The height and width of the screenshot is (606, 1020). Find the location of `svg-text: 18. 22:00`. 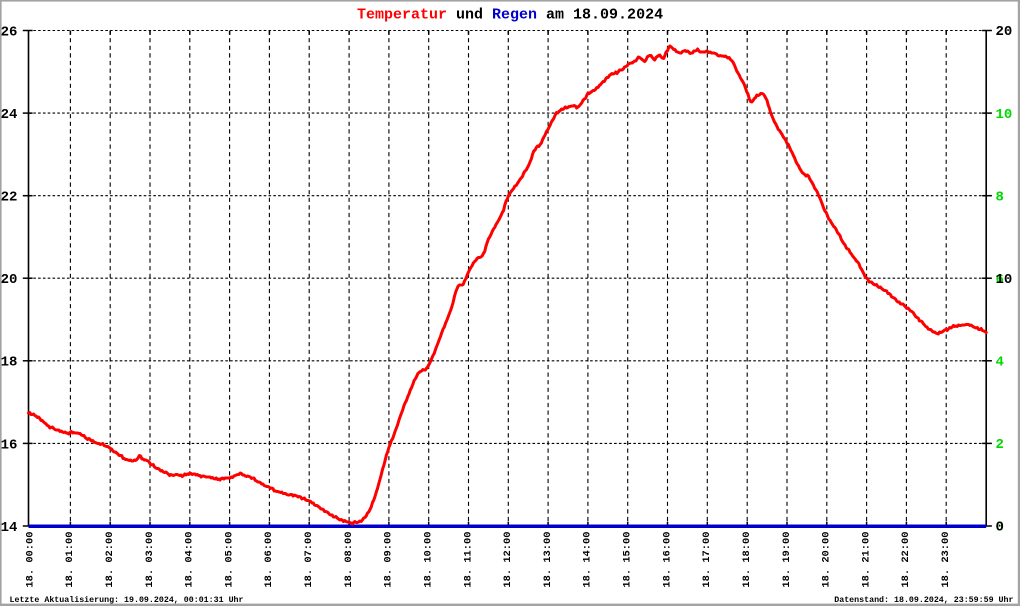

svg-text: 18. 22:00 is located at coordinates (906, 560).